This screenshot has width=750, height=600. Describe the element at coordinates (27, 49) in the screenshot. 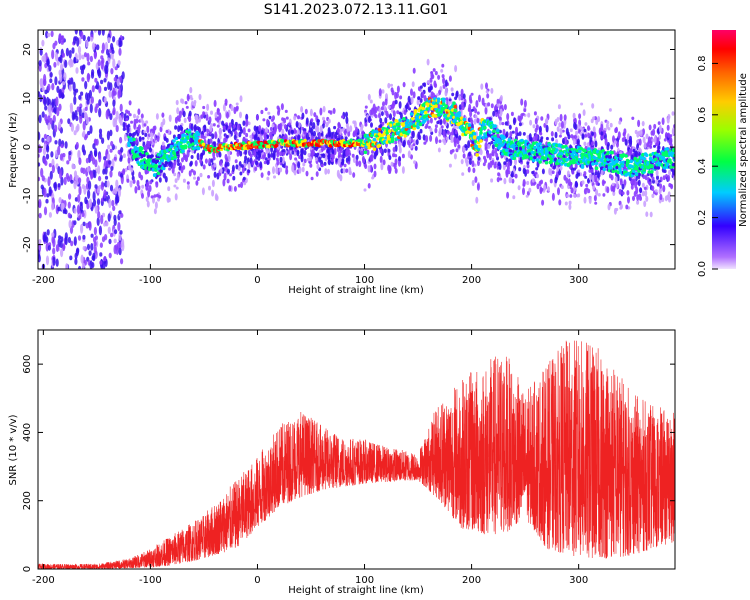

I see `y-tick-label: 20` at that location.